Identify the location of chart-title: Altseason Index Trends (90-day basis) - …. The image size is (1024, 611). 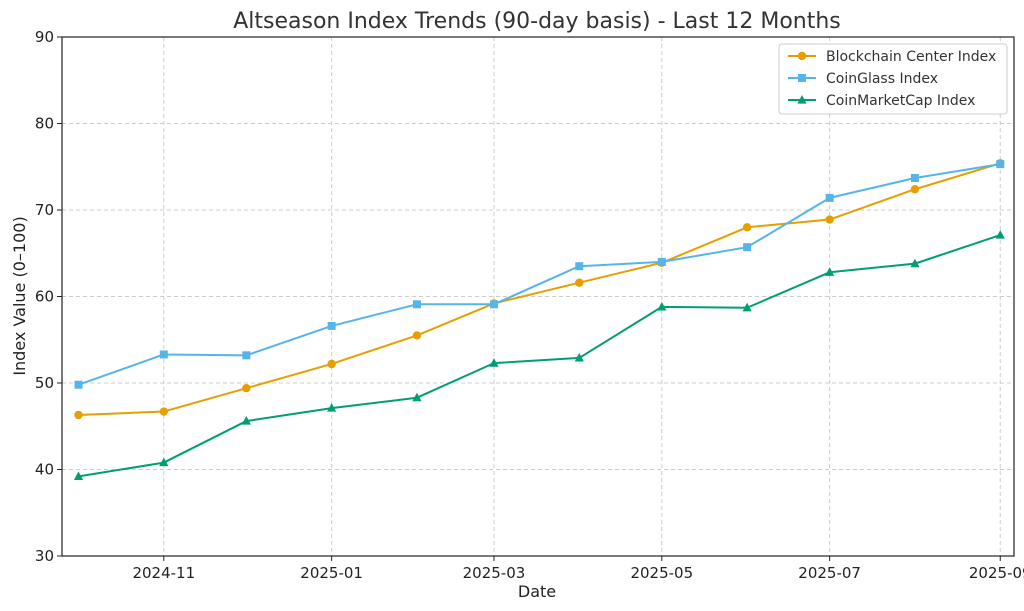
(537, 21).